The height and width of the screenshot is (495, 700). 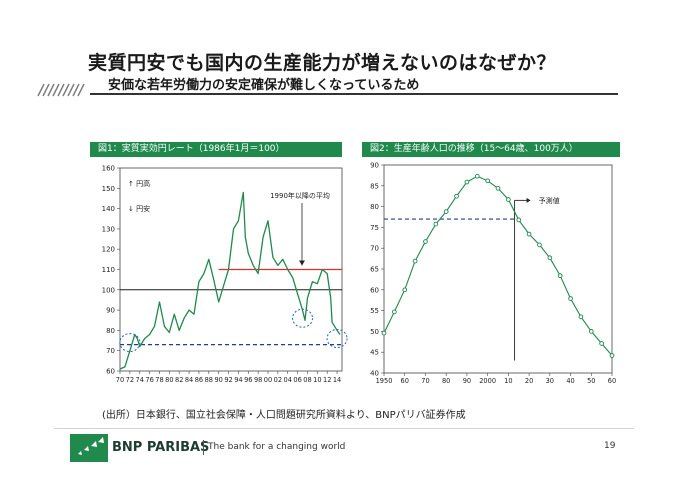 What do you see at coordinates (374, 353) in the screenshot?
I see `chart2-y-tick-label: 45` at bounding box center [374, 353].